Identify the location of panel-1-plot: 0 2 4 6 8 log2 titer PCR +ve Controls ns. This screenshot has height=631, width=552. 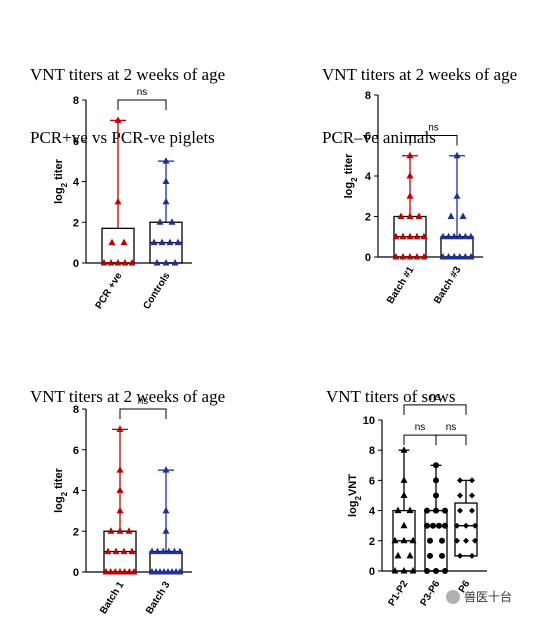
(122, 199).